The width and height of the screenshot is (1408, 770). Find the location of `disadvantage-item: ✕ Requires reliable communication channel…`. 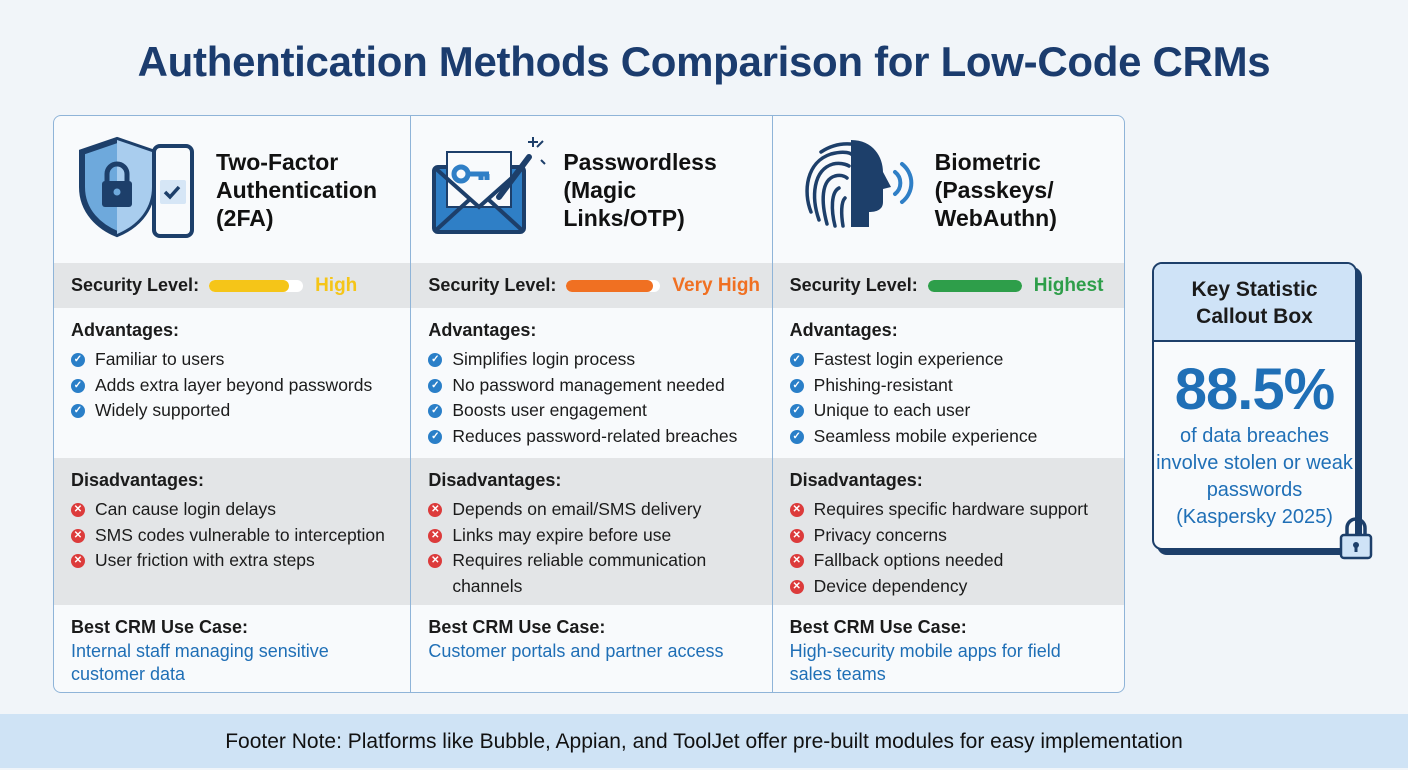

disadvantage-item: ✕ Requires reliable communication channel… is located at coordinates (591, 573).